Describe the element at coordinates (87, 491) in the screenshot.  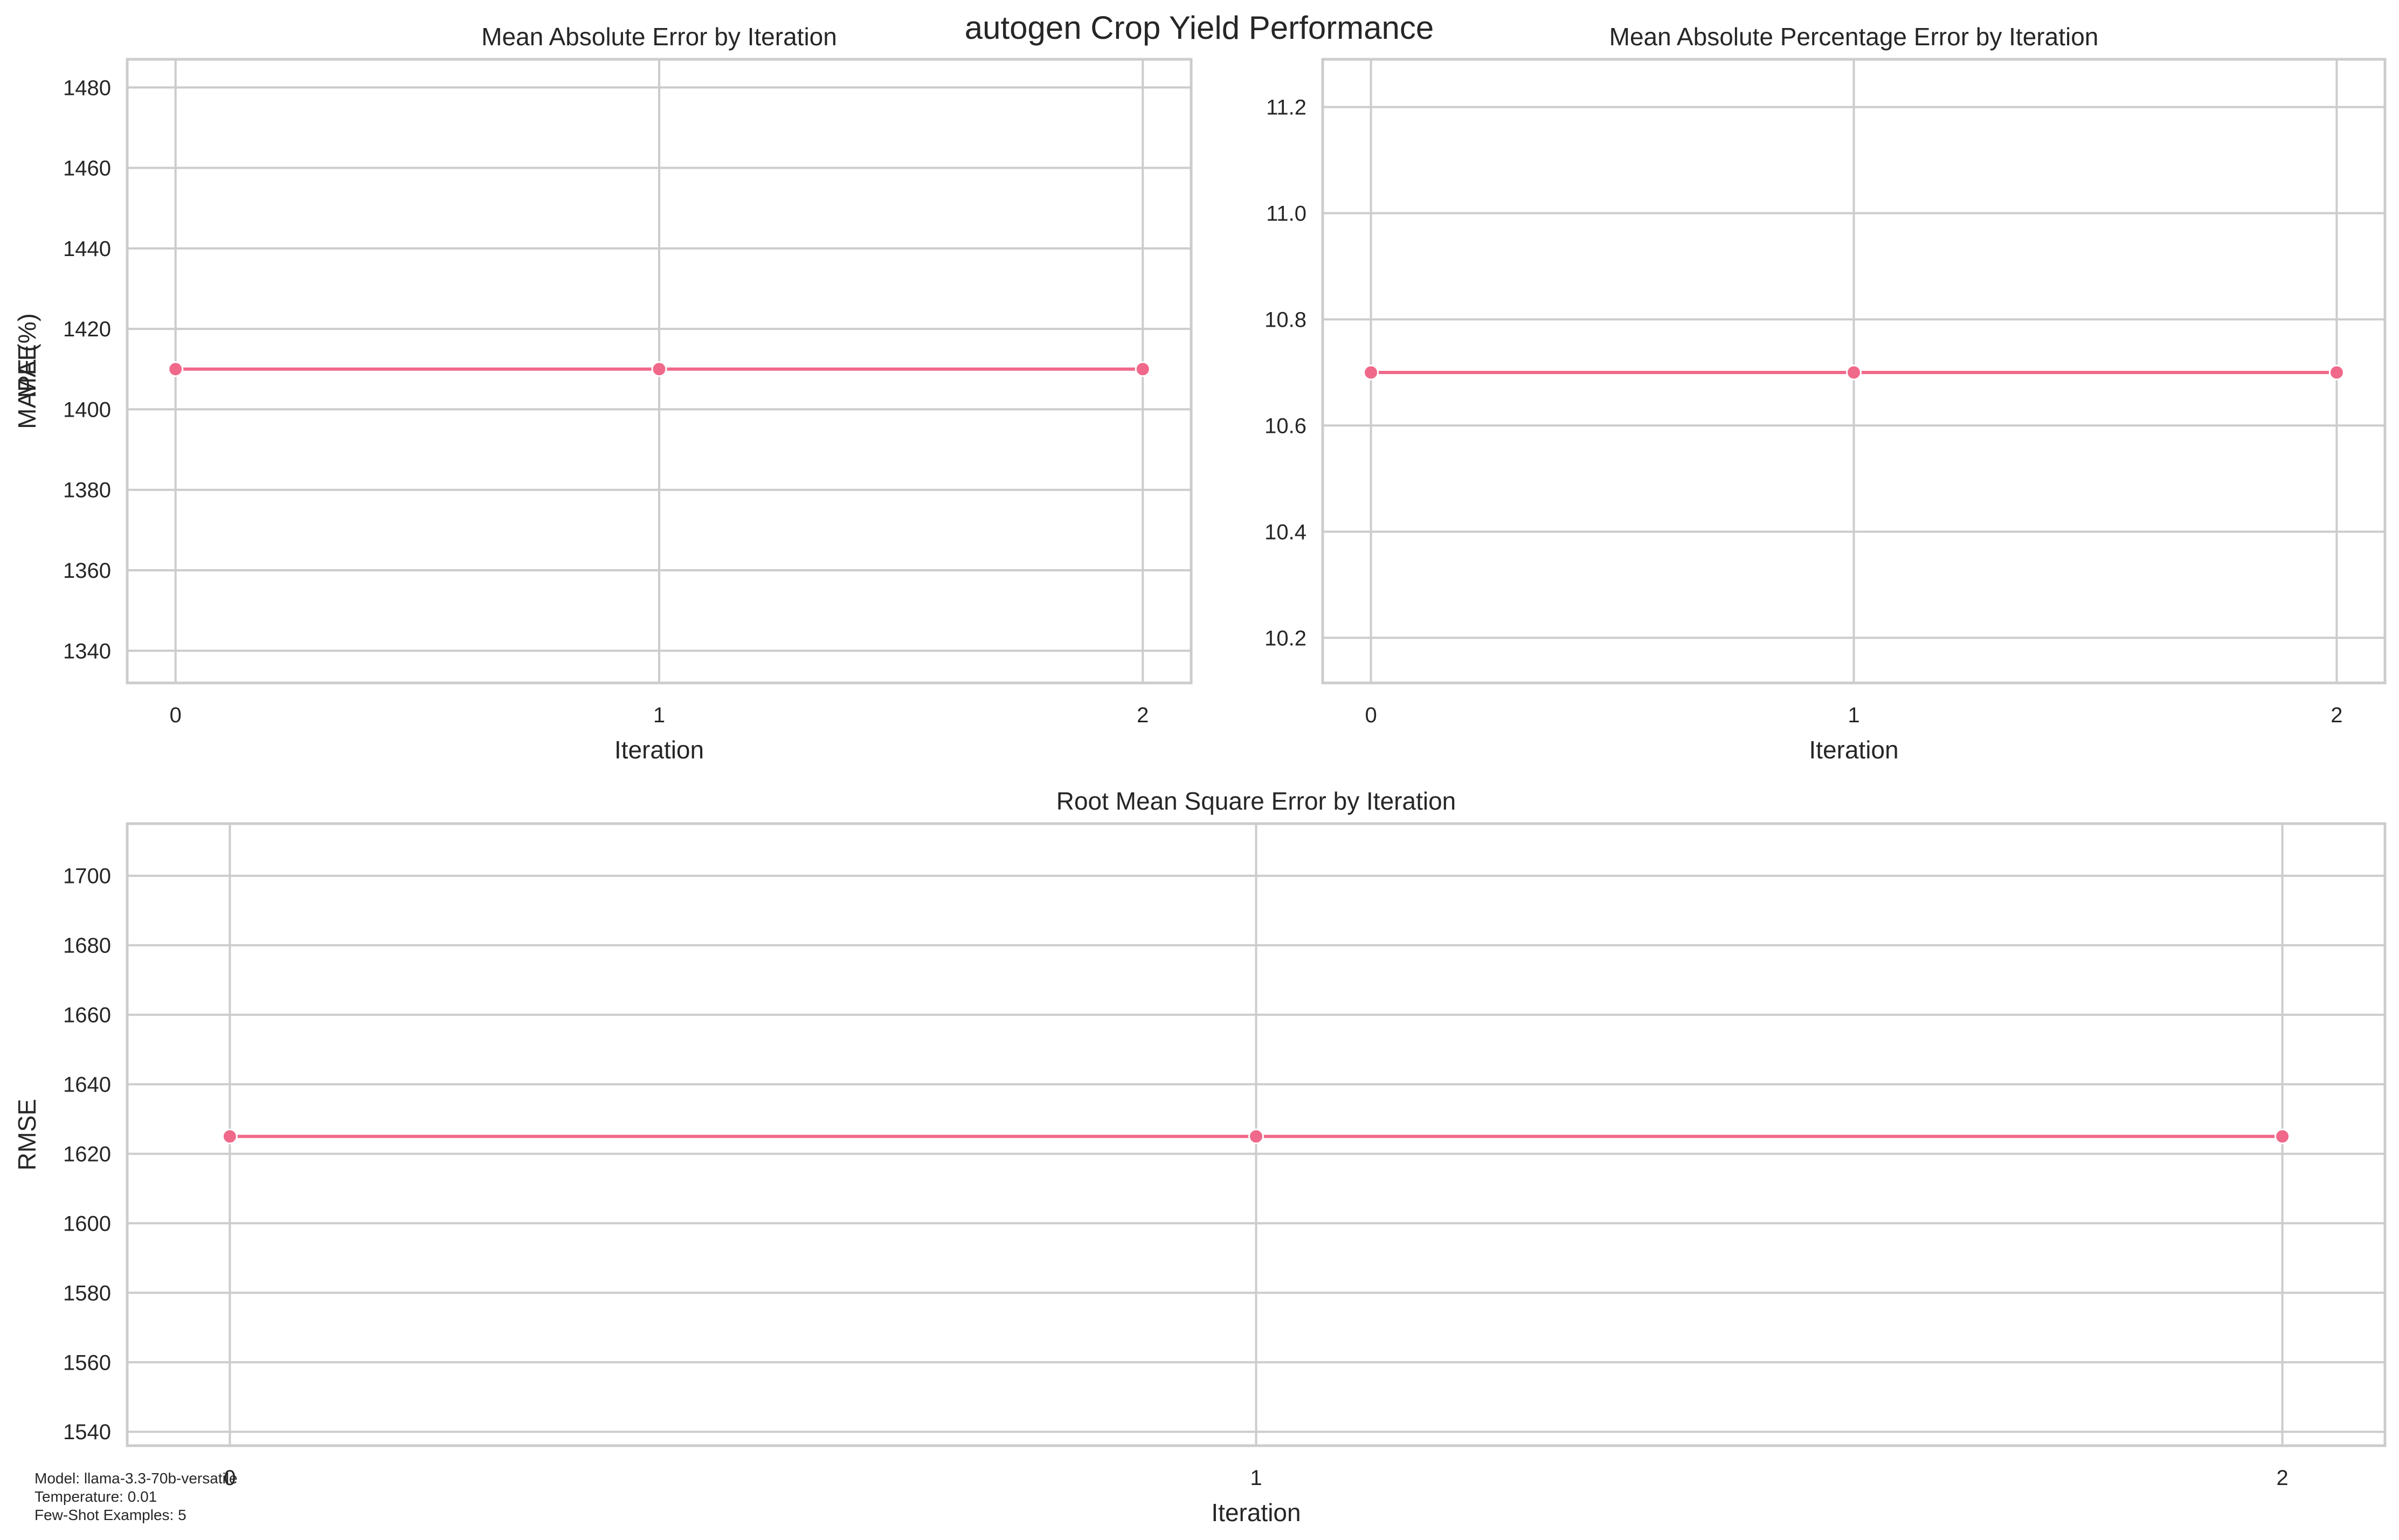
I see `y-tick-label: 1380` at that location.